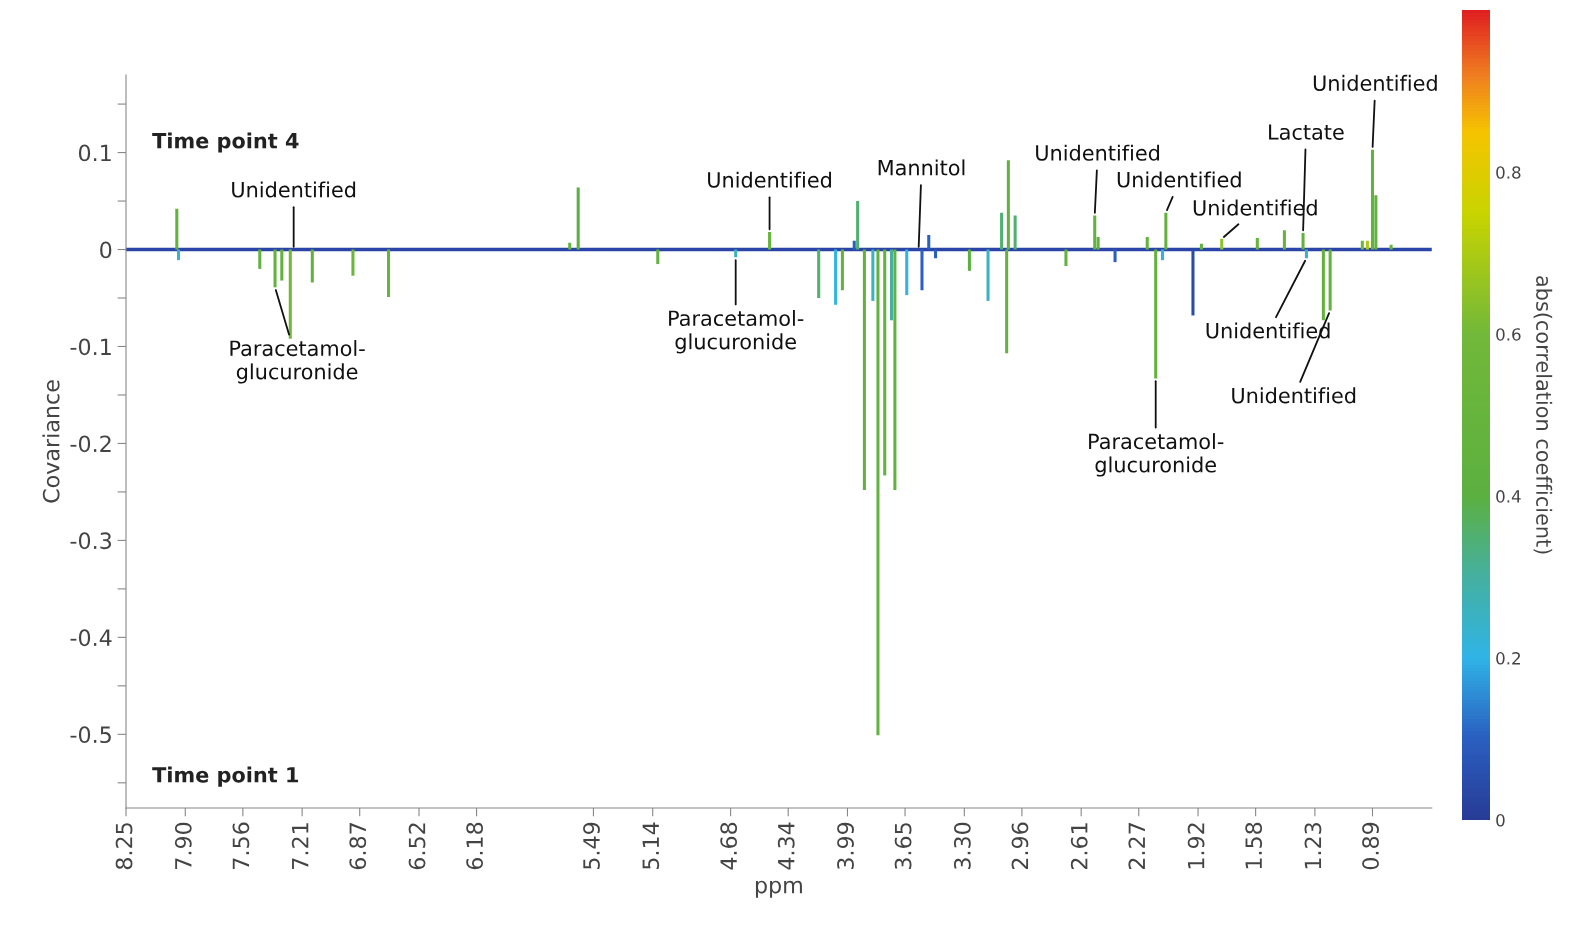 Image resolution: width=1577 pixels, height=935 pixels. I want to click on color-bar-label: 0.6, so click(1508, 334).